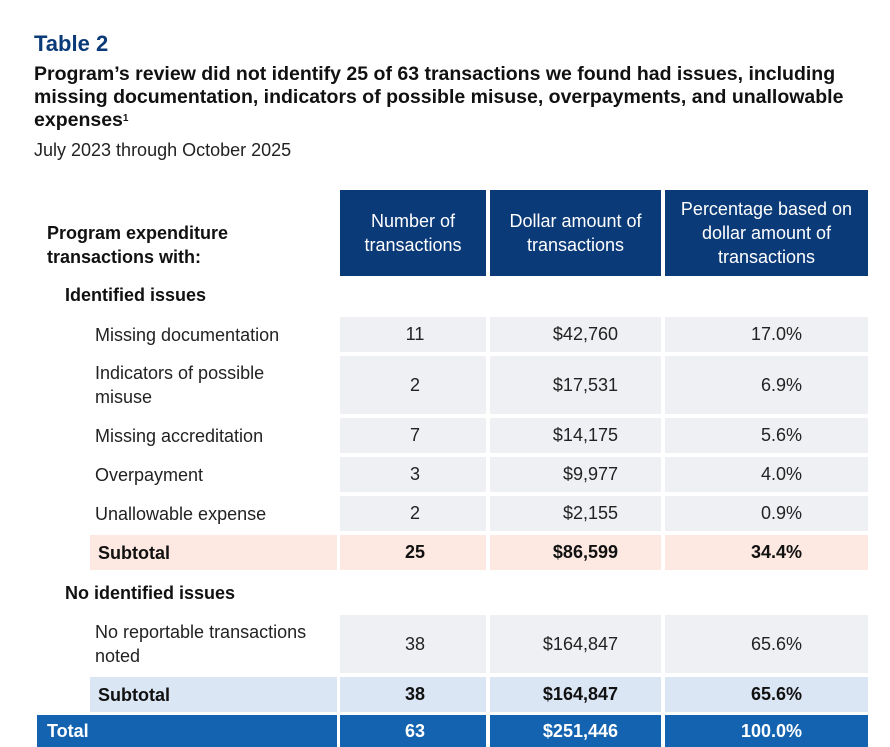 Image resolution: width=890 pixels, height=747 pixels. I want to click on table-row: Unallowable expense 2 $2,155 0.9%, so click(445, 513).